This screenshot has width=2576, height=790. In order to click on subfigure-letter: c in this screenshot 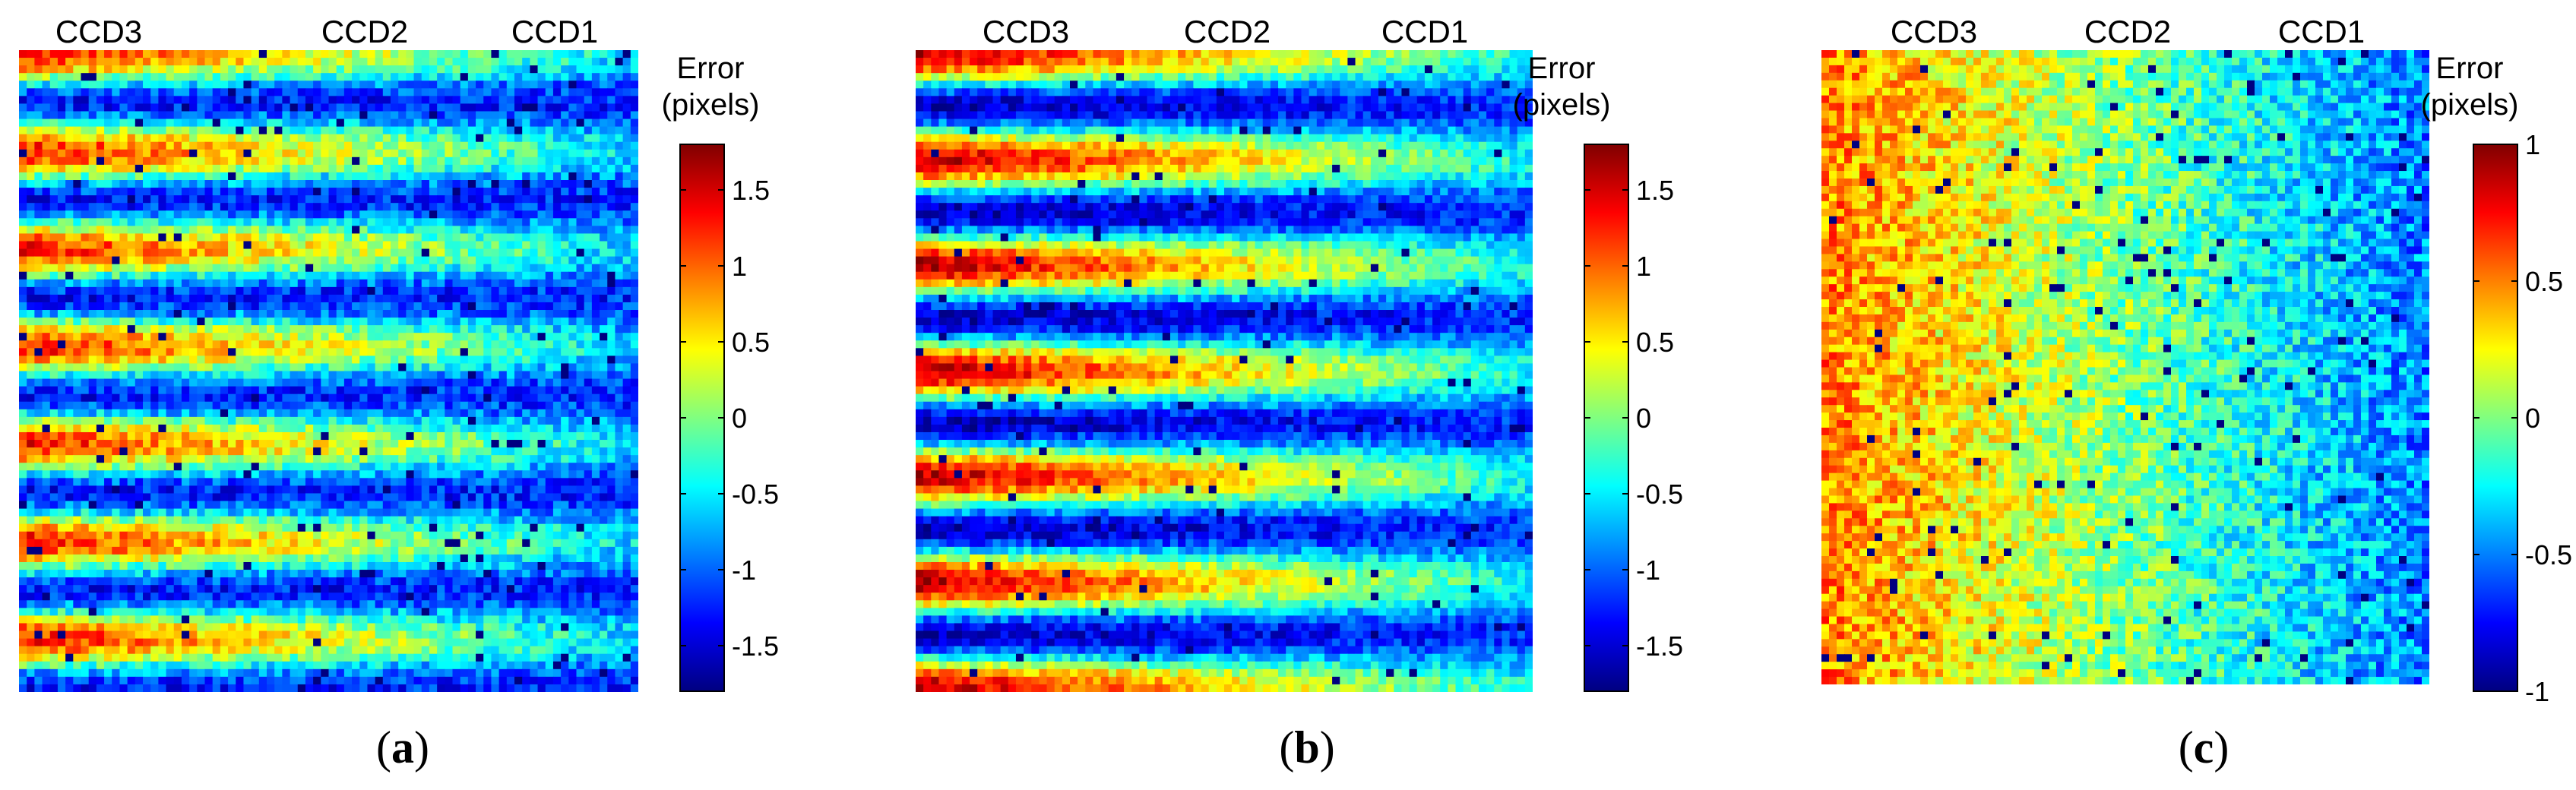, I will do `click(2204, 747)`.